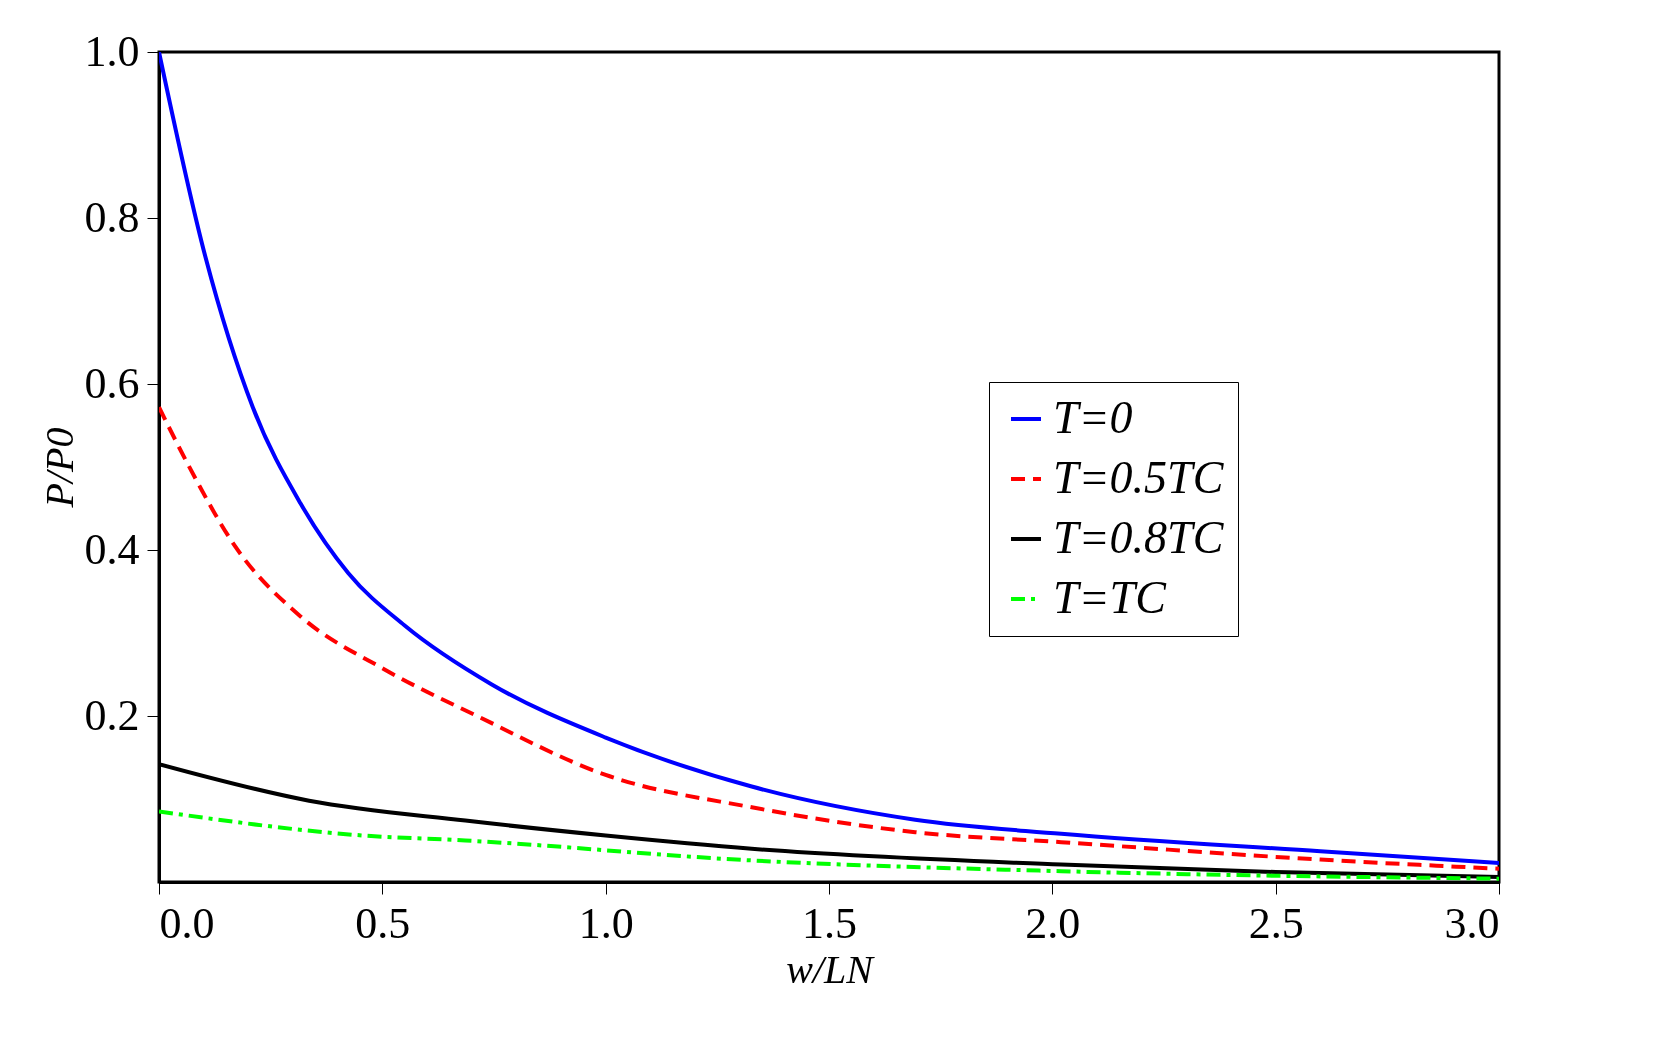 Image resolution: width=1671 pixels, height=1044 pixels. I want to click on y-axis-title: P/P0, so click(59, 468).